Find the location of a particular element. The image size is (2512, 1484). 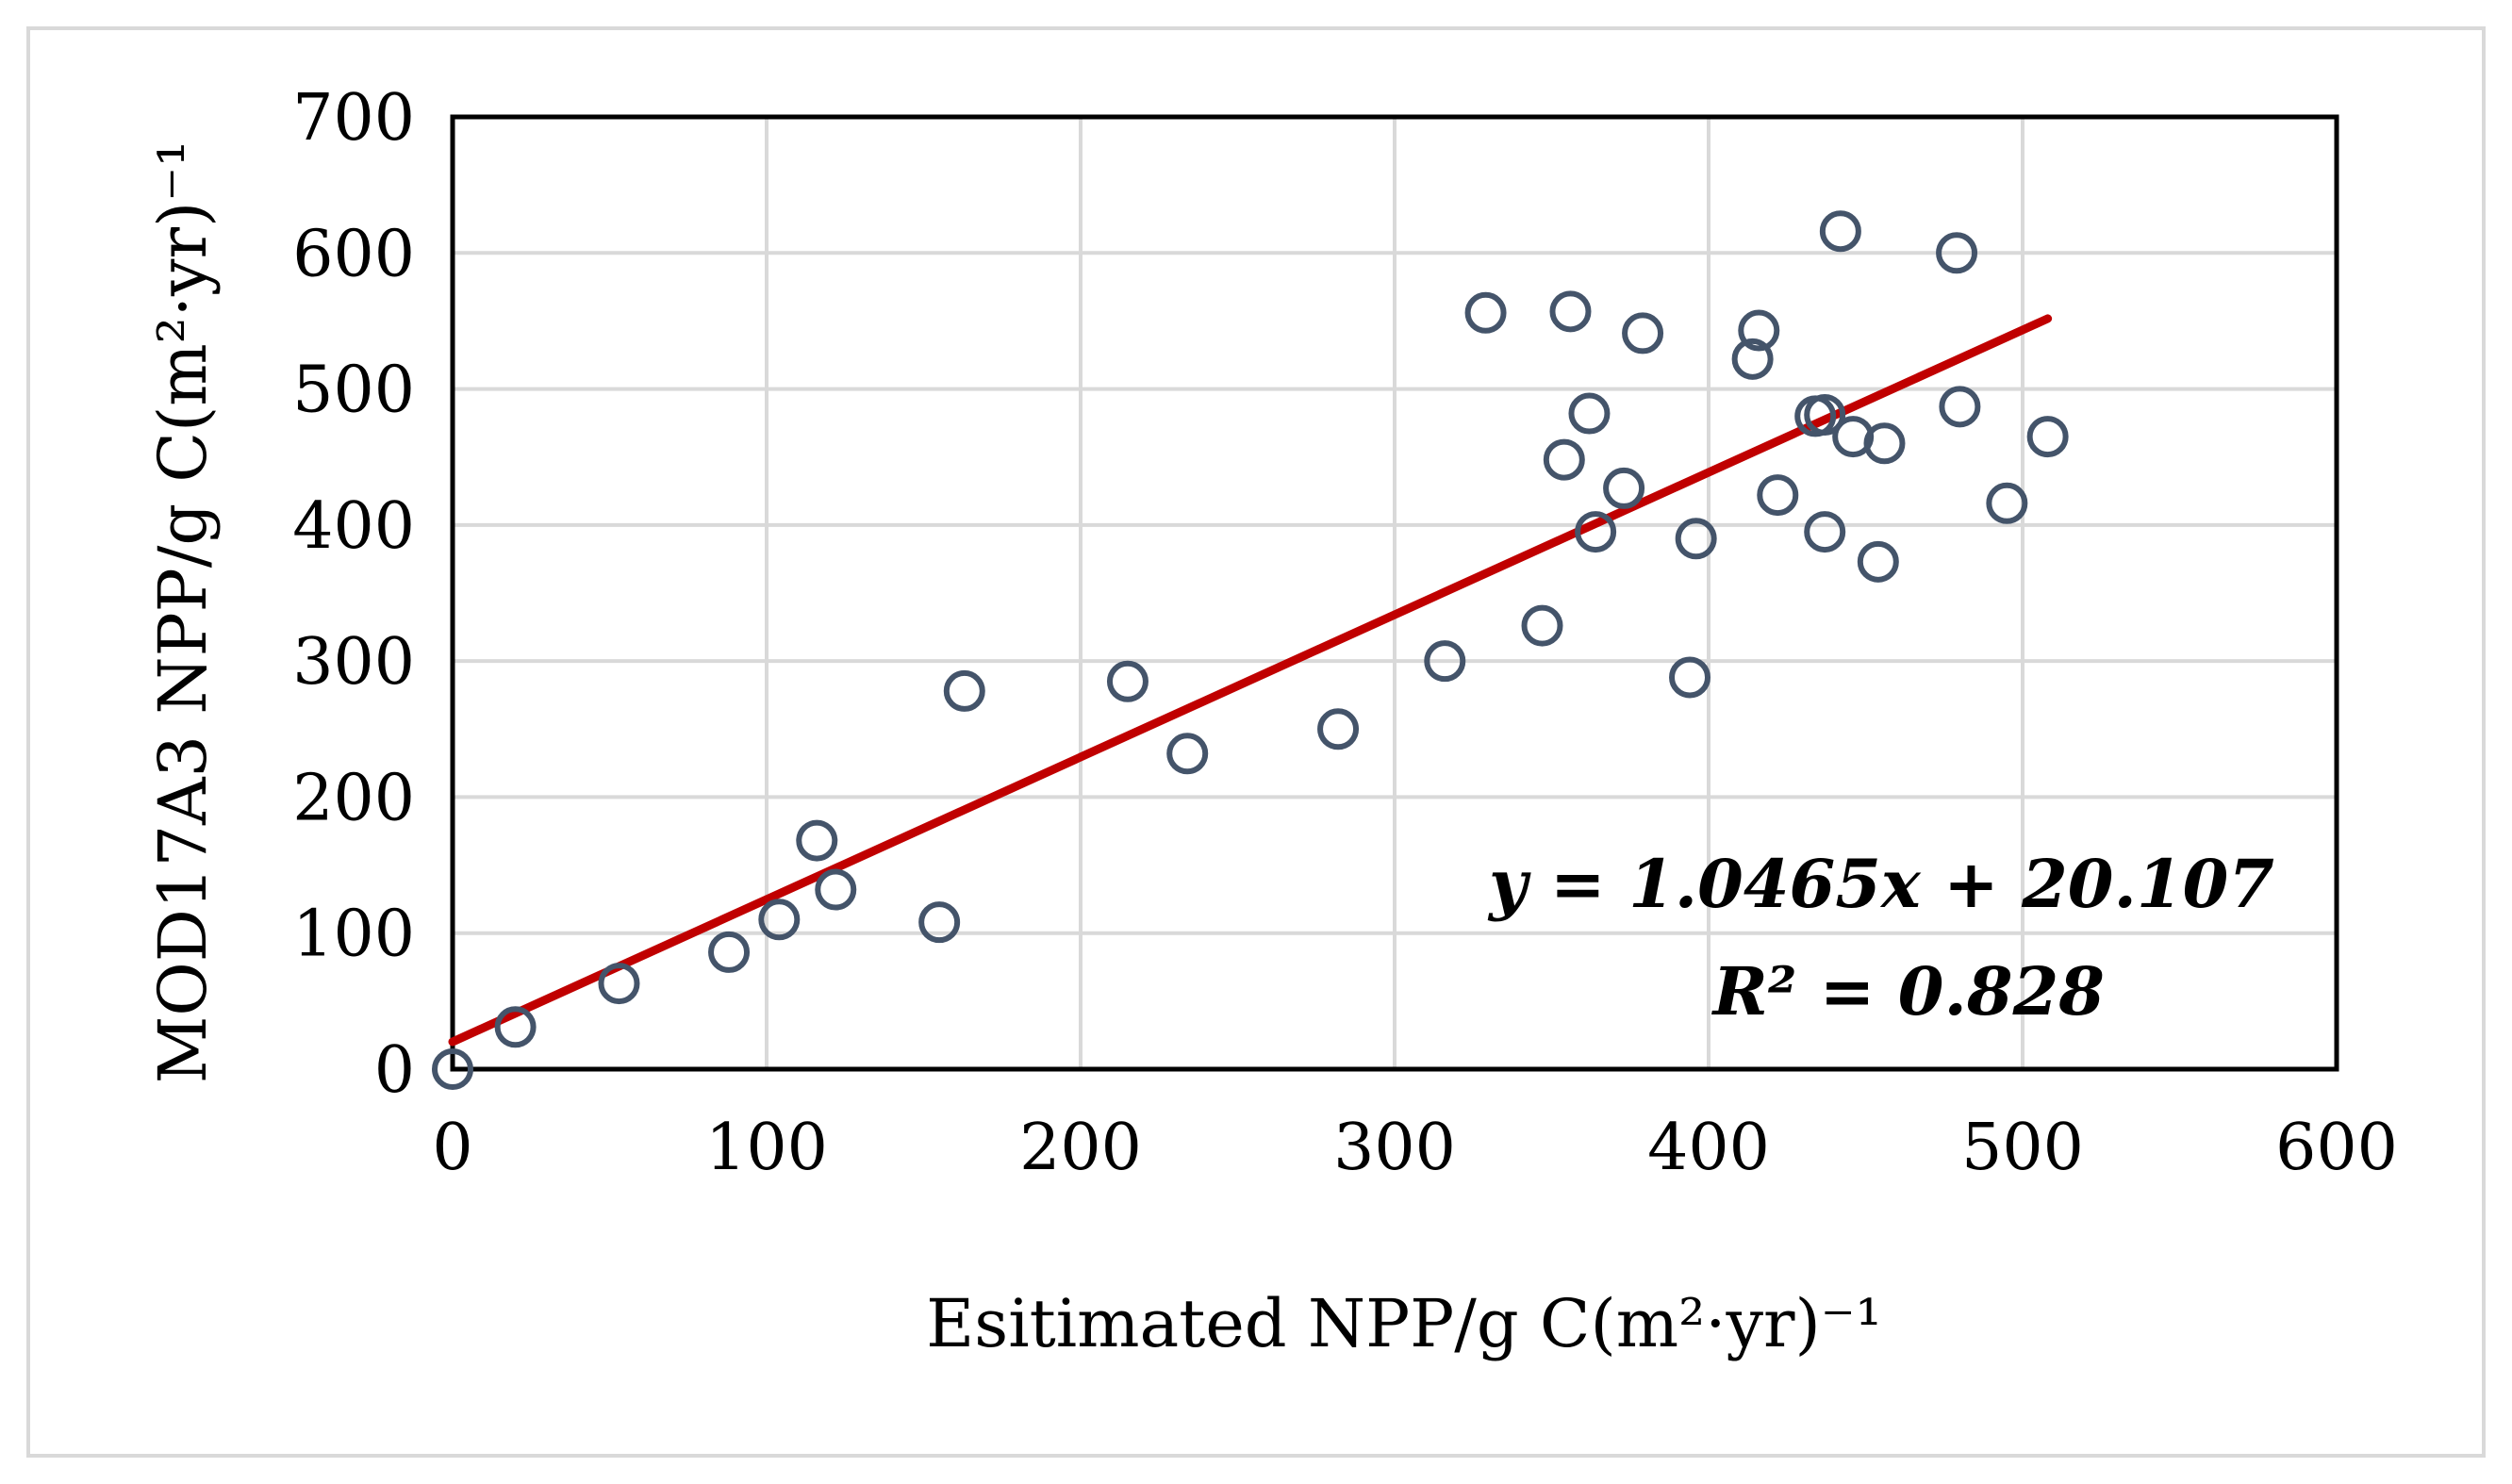

x-tick-400: 400 is located at coordinates (1708, 1148).